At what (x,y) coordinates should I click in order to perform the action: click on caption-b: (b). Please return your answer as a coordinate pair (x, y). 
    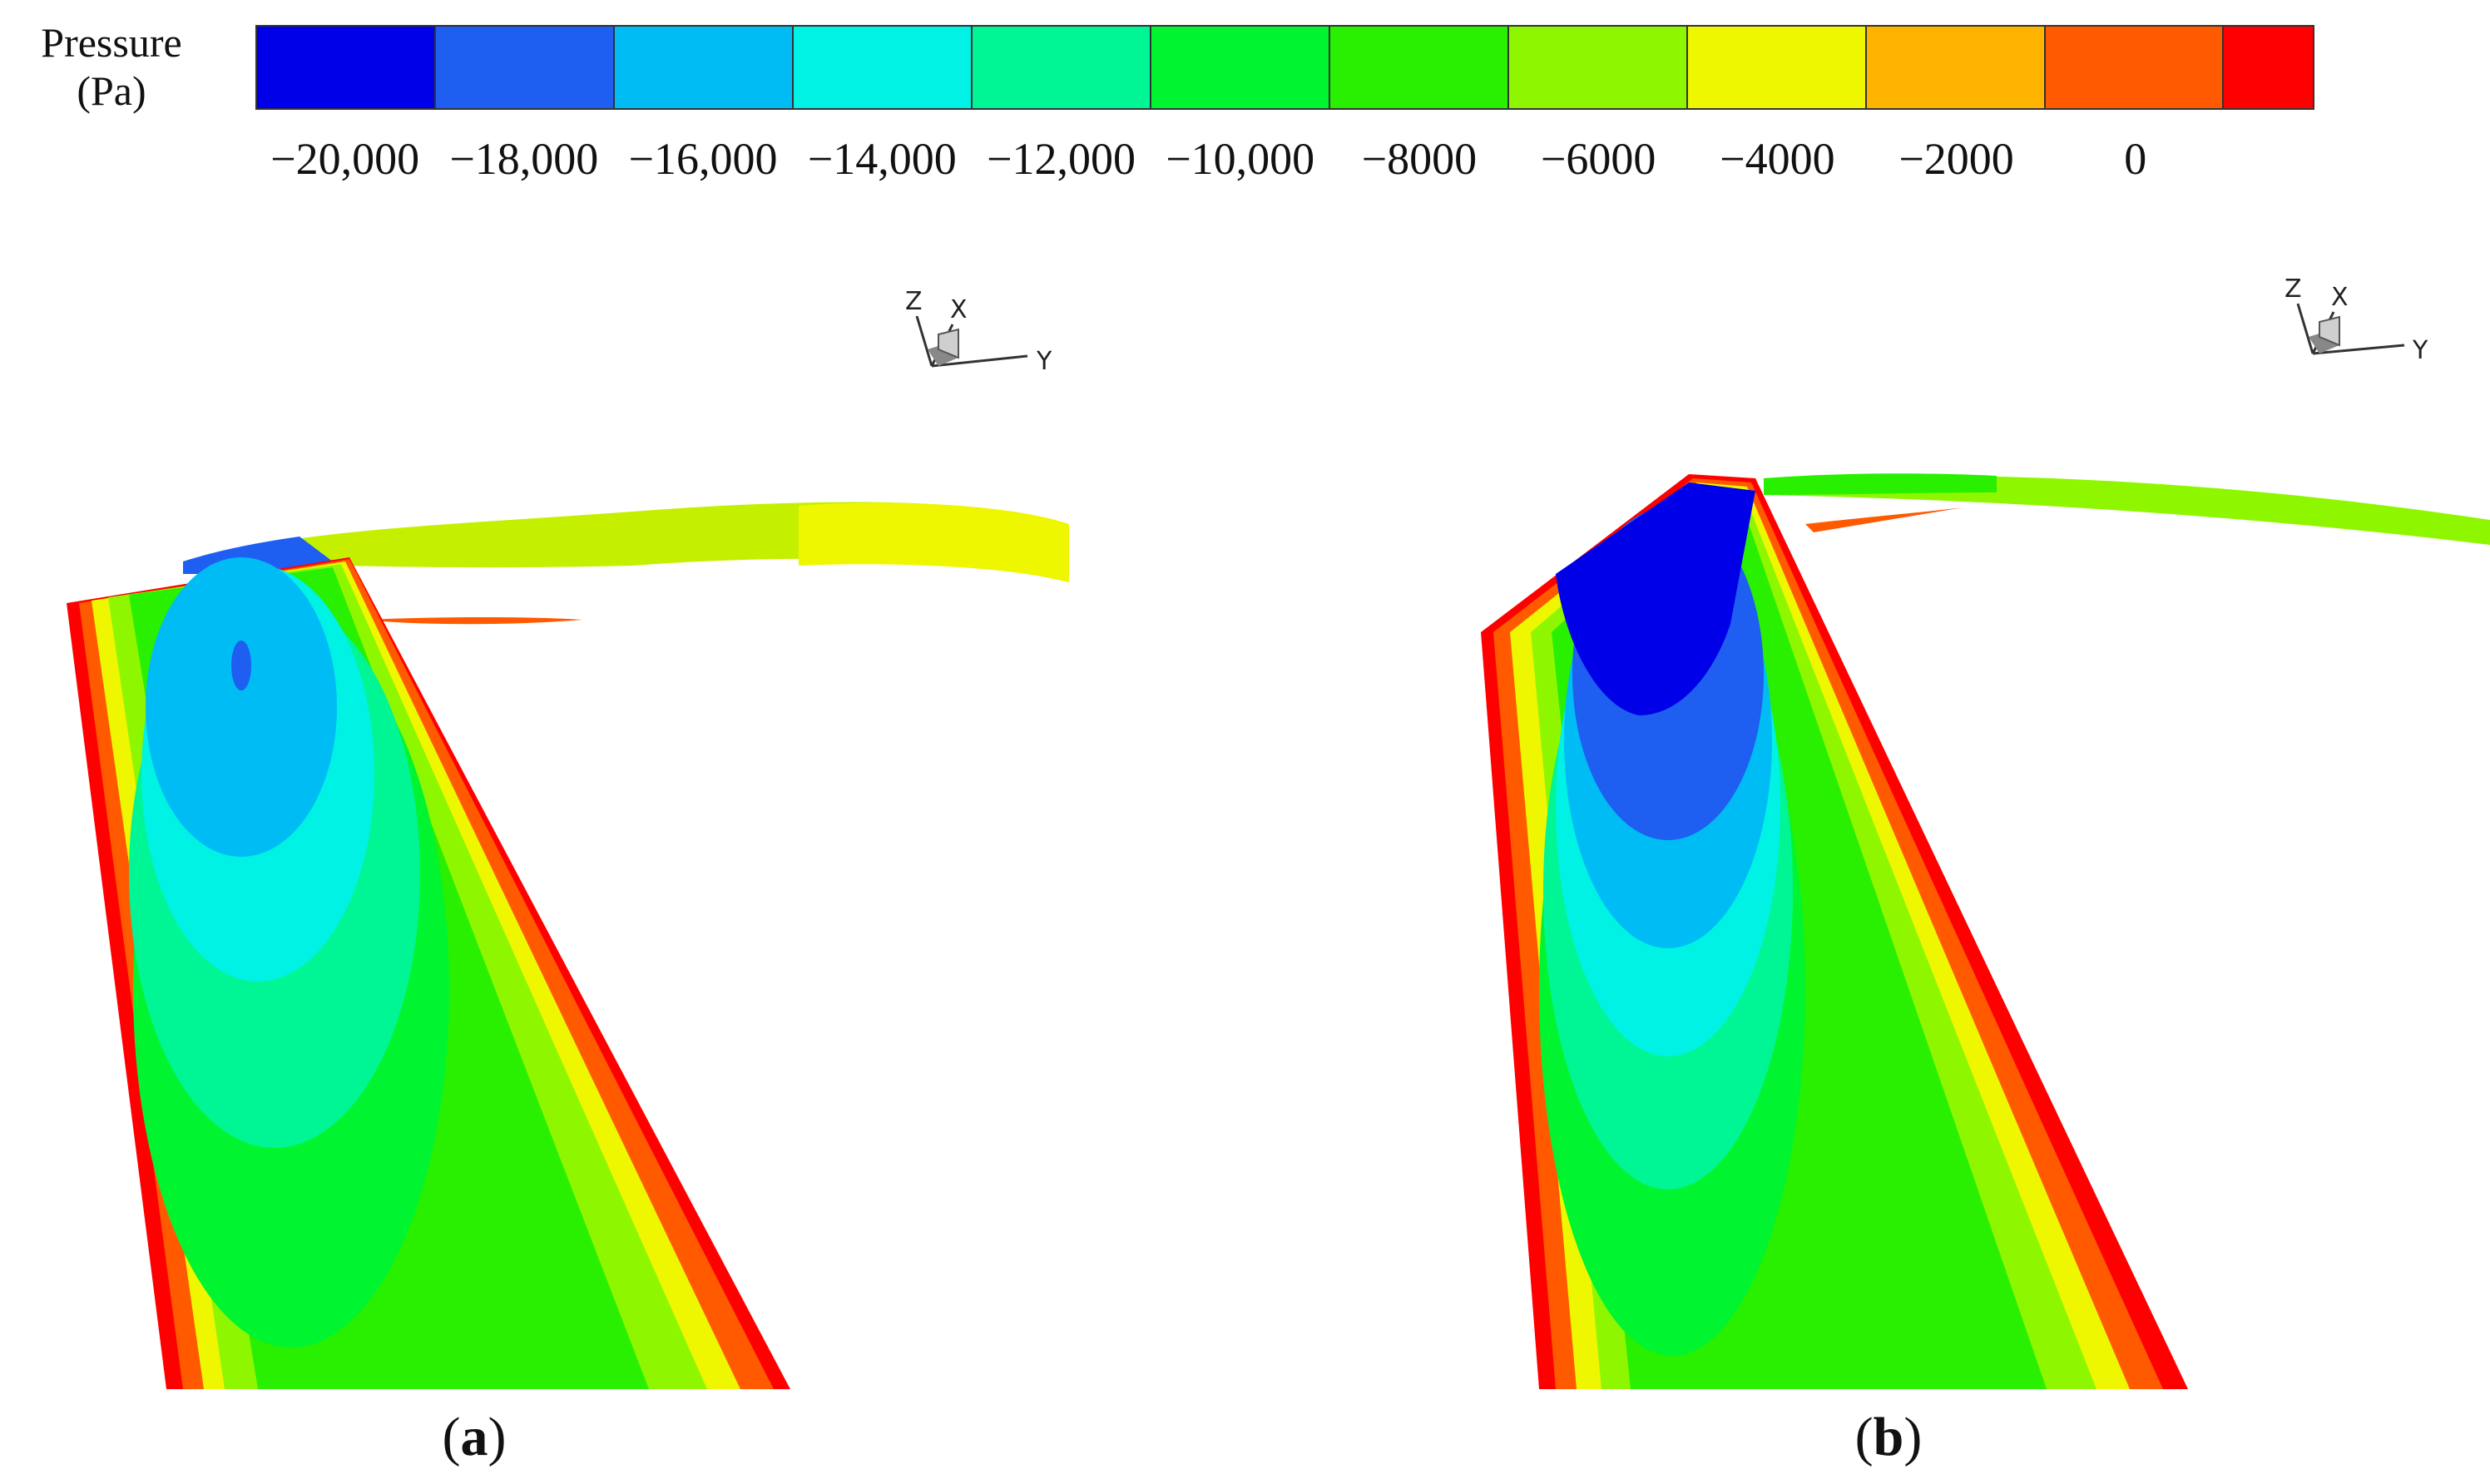
    Looking at the image, I should click on (1888, 1437).